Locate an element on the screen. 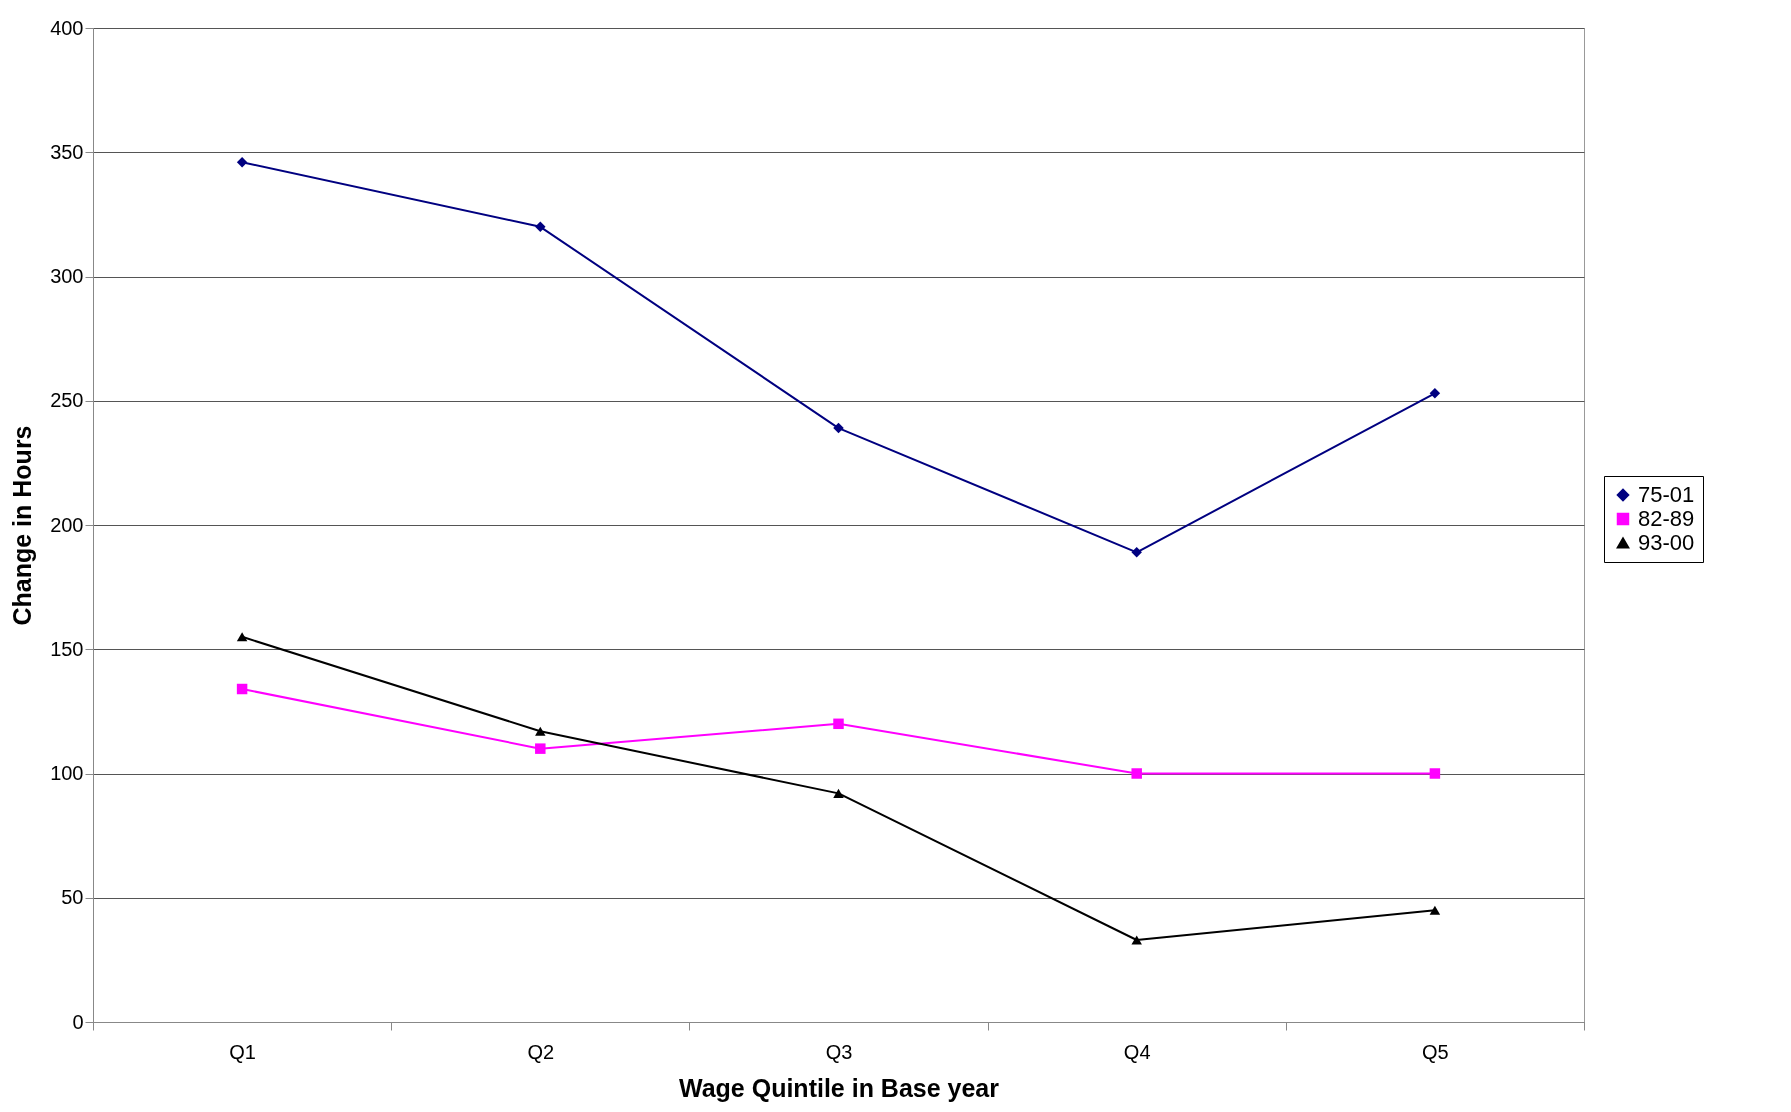  legend-label: 75-01 is located at coordinates (1666, 494).